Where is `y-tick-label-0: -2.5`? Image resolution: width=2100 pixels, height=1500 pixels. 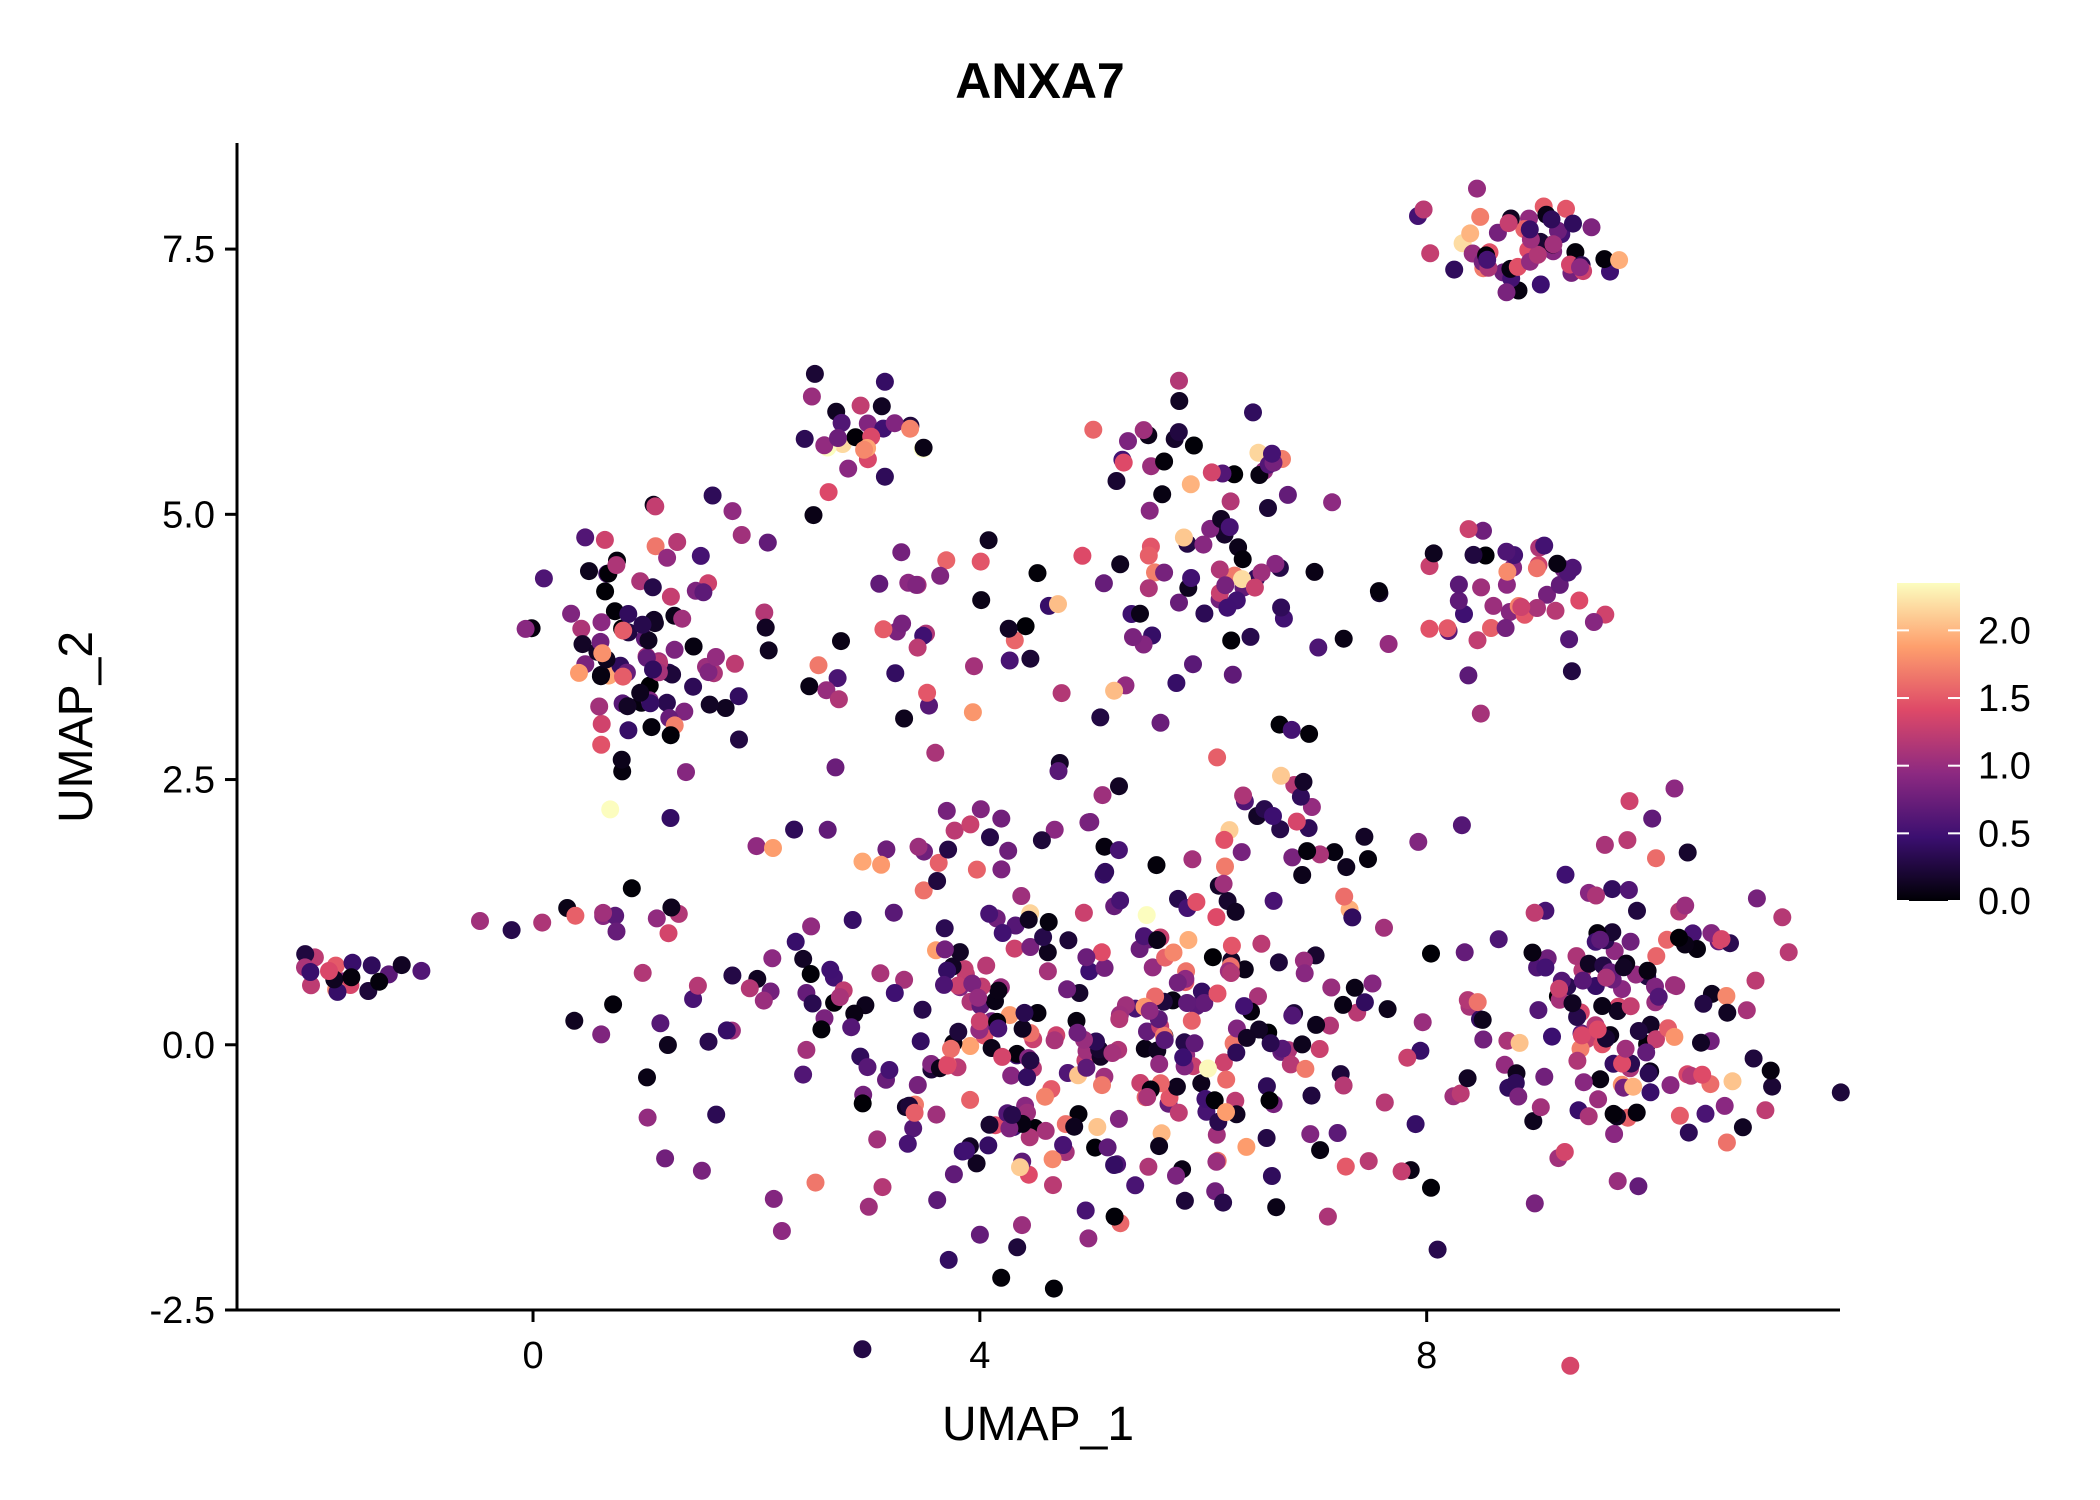
y-tick-label-0: -2.5 is located at coordinates (182, 1311).